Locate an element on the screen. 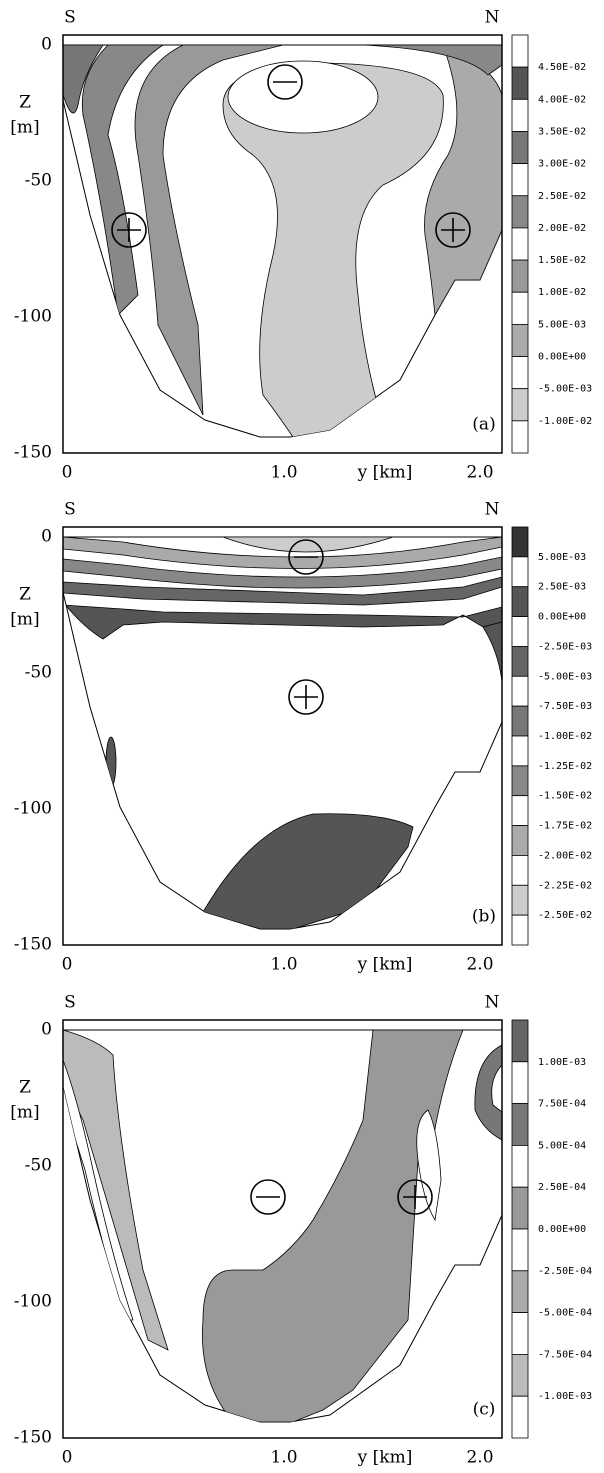 The width and height of the screenshot is (604, 1473). colorbar-label: 2.50E-02 is located at coordinates (562, 196).